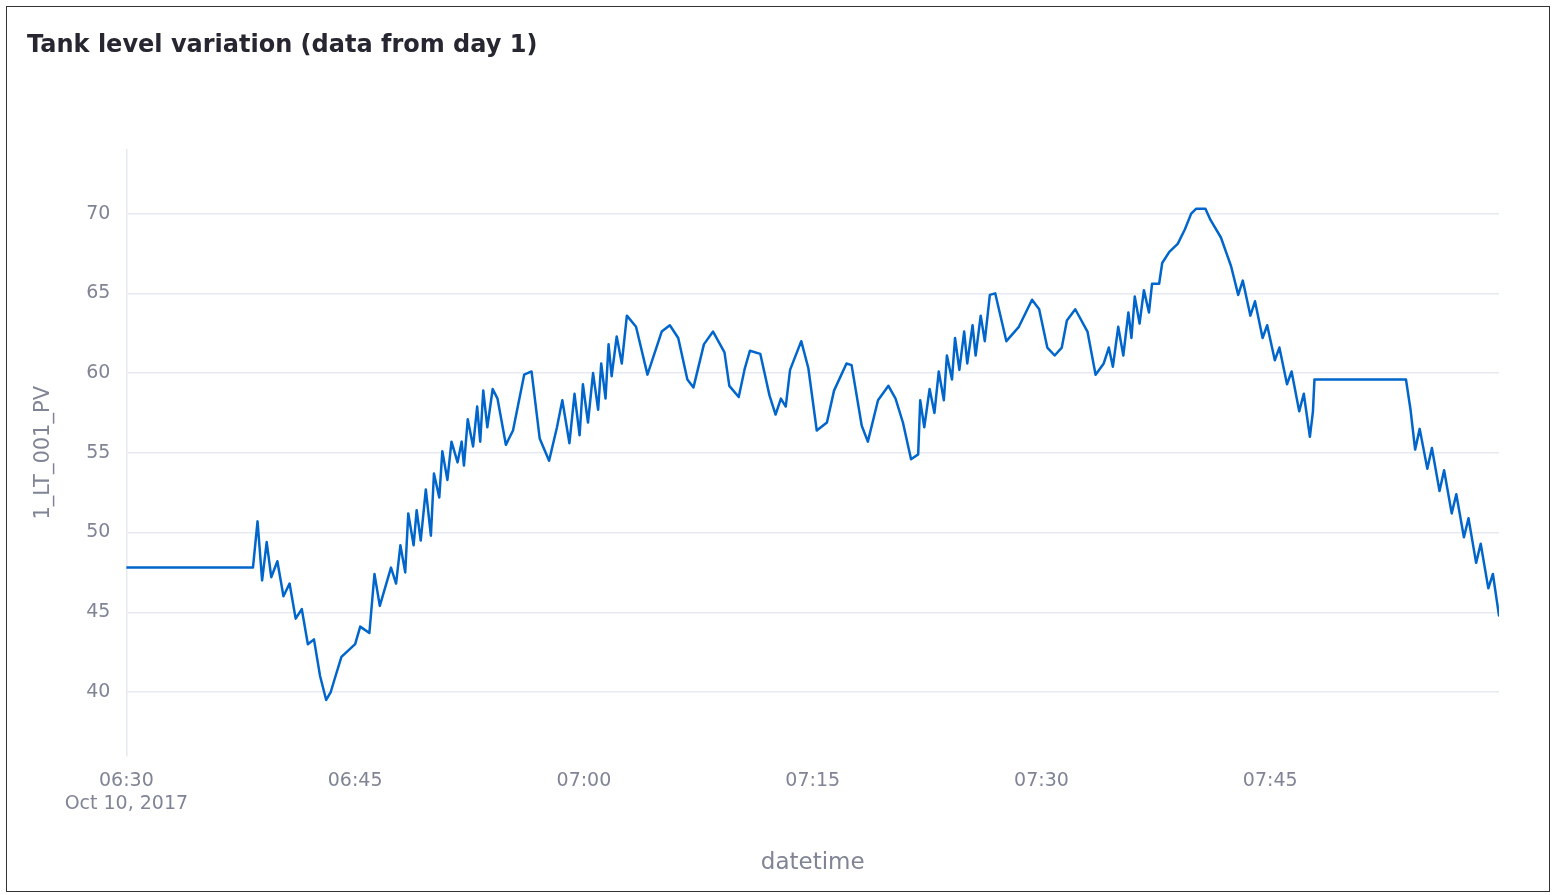 The width and height of the screenshot is (1552, 895). I want to click on chart-title: Tank level variation (data from day 1), so click(282, 43).